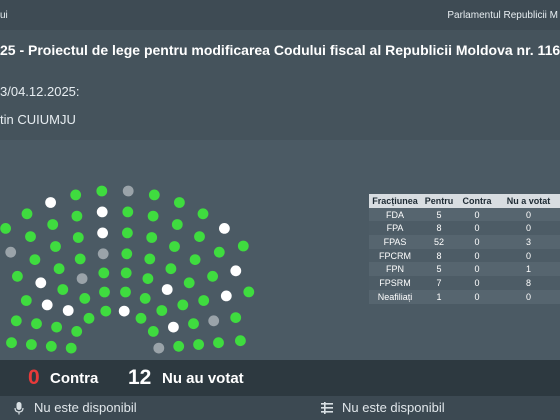 This screenshot has width=560, height=420. I want to click on col-not-voted-header: Nu a votat, so click(528, 200).